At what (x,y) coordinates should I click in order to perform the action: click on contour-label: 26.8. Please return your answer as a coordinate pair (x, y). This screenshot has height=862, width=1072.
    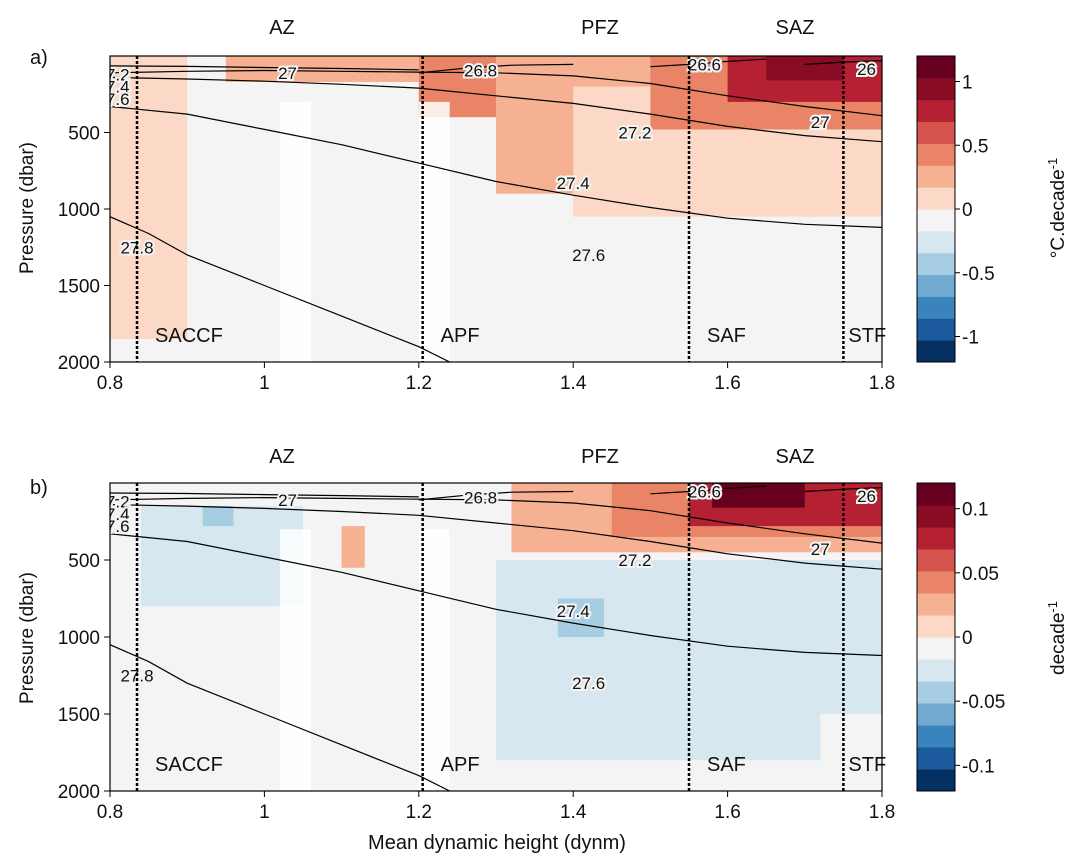
    Looking at the image, I should click on (480, 498).